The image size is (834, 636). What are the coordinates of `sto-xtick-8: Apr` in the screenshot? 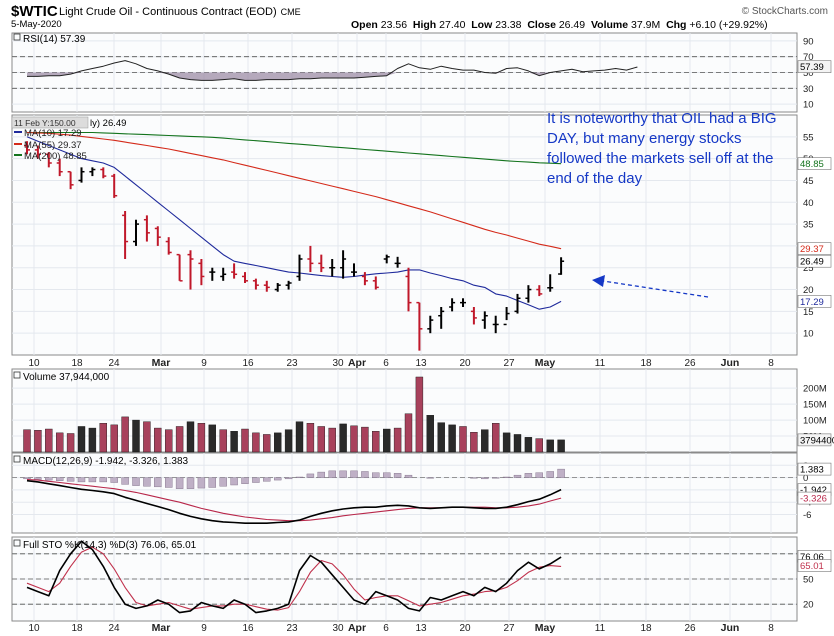 It's located at (357, 628).